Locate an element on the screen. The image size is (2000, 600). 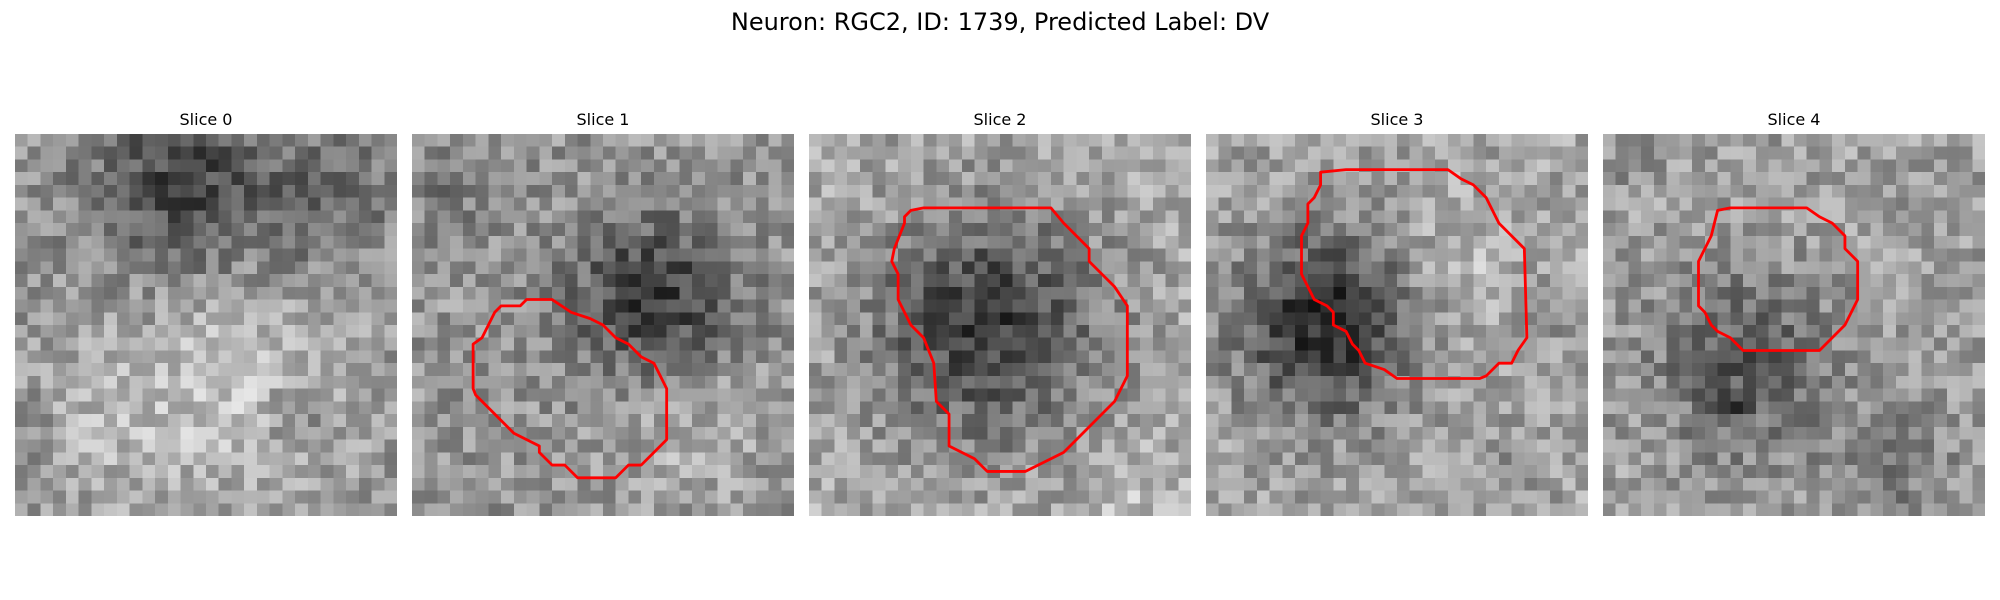
slice-panel-2: Slice 2 is located at coordinates (1000, 315).